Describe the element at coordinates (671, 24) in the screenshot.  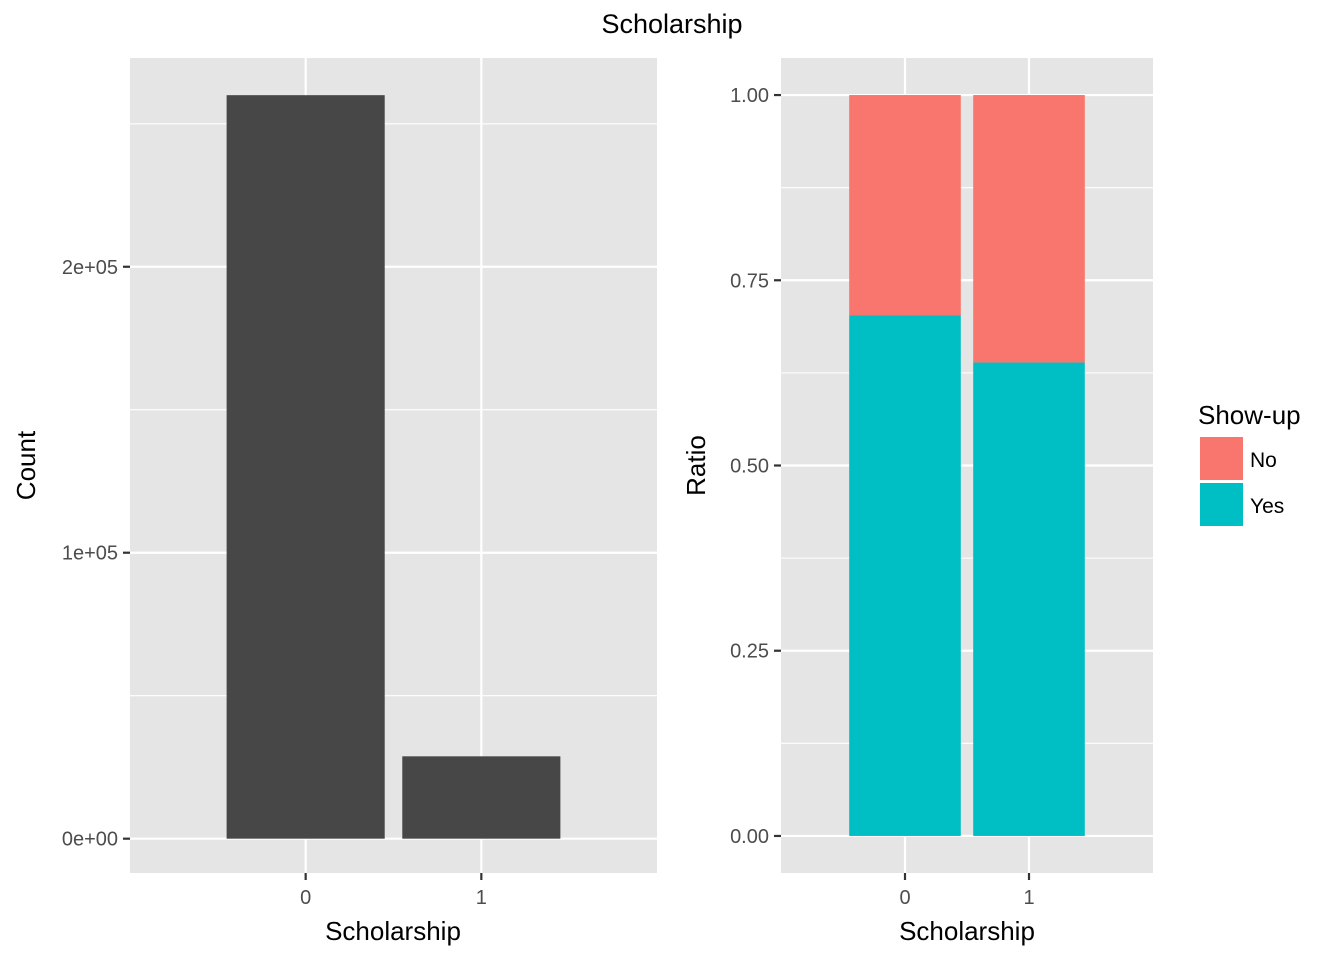
I see `figure-title: Scholarship` at that location.